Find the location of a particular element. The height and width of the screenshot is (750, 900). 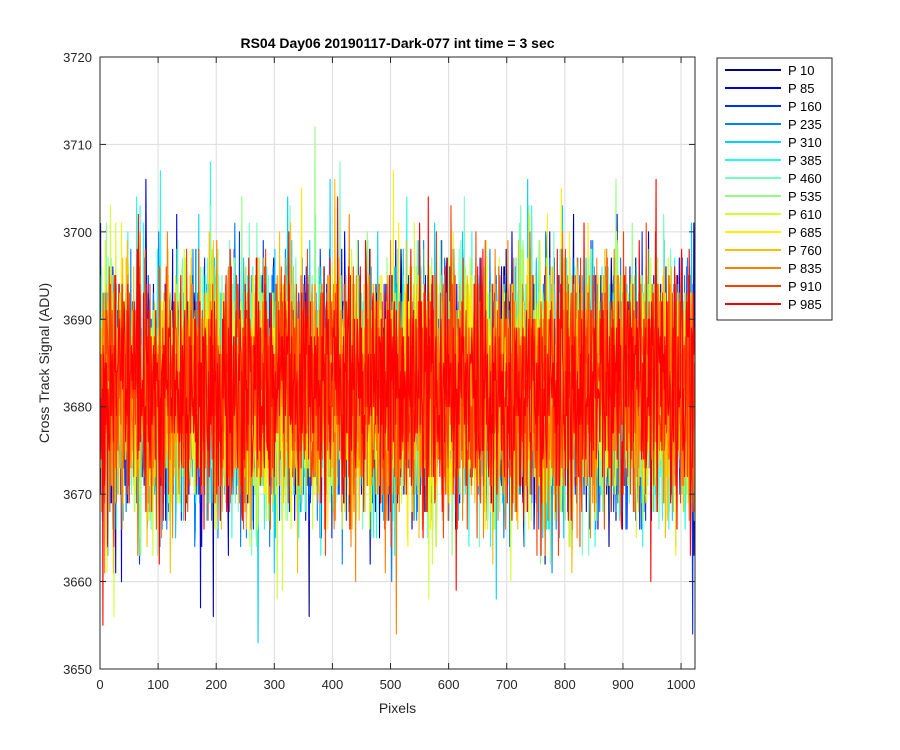

legend-label: P 610 is located at coordinates (805, 214).